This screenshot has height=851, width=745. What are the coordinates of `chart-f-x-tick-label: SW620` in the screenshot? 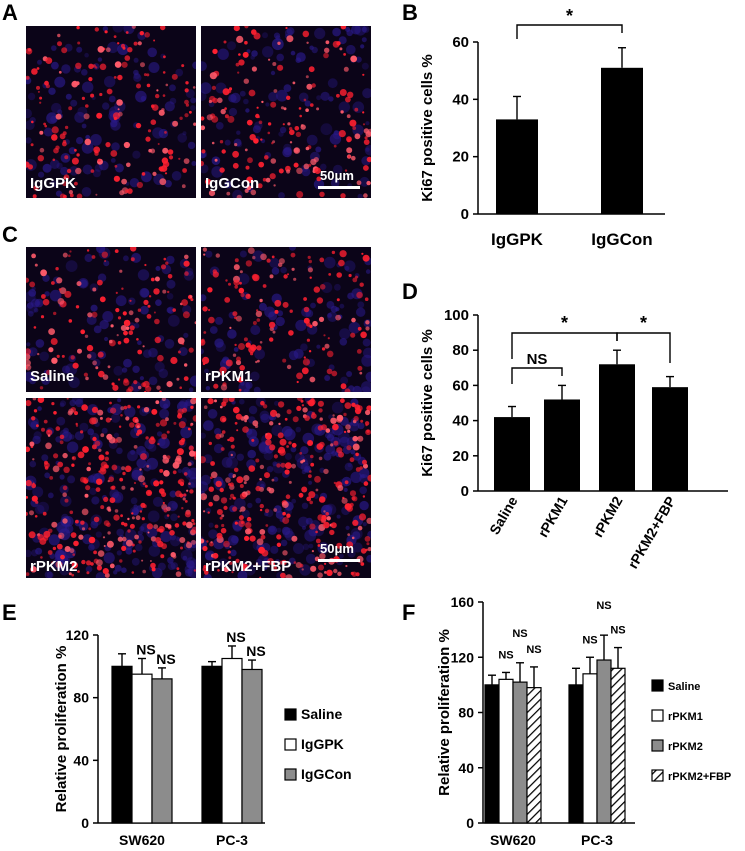 It's located at (513, 840).